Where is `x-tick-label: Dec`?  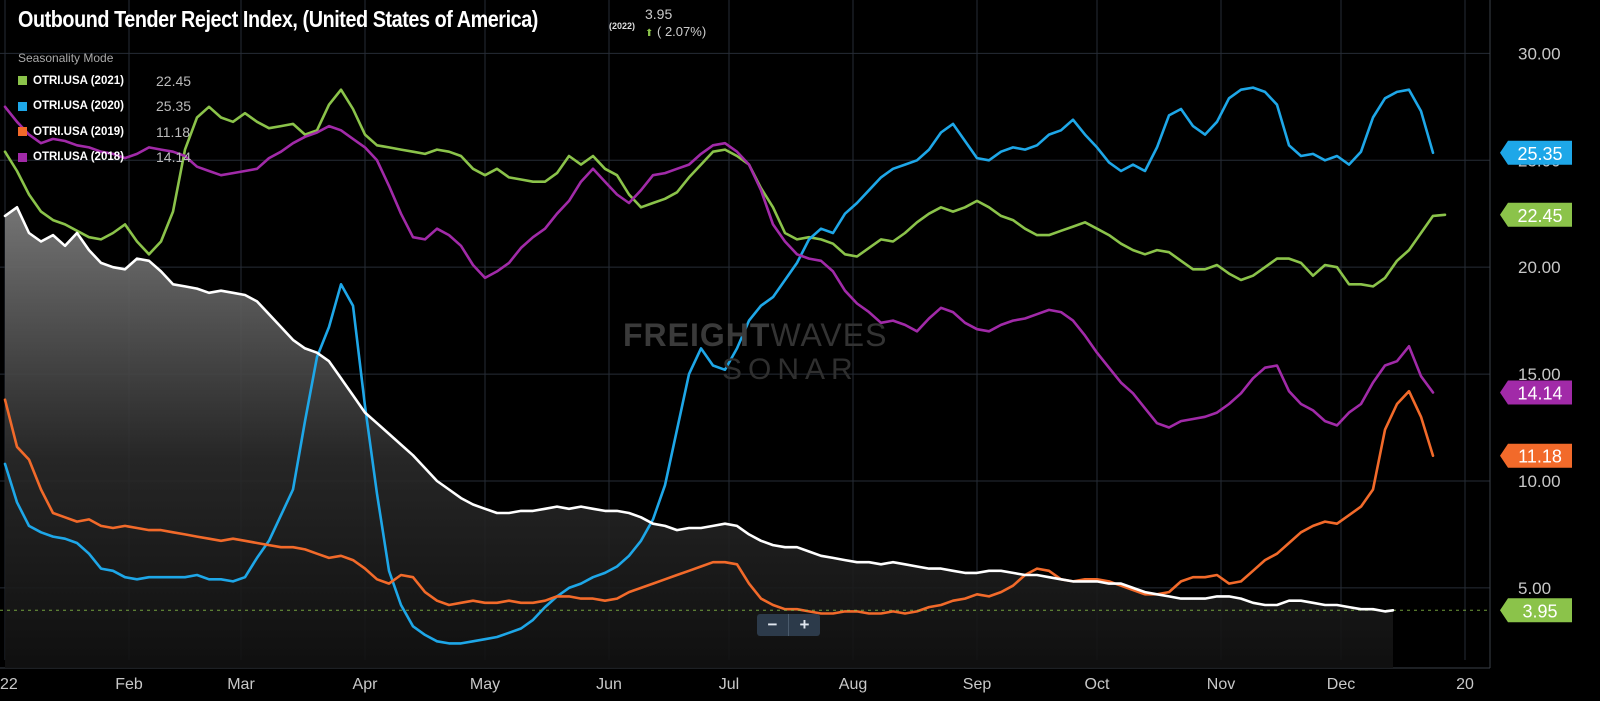 x-tick-label: Dec is located at coordinates (1341, 684).